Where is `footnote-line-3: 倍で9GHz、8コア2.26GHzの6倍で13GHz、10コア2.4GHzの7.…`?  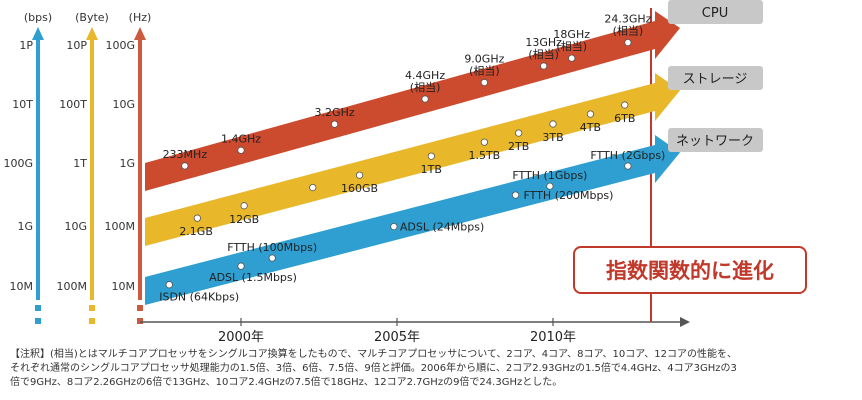 footnote-line-3: 倍で9GHz、8コア2.26GHzの6倍で13GHz、10コア2.4GHzの7.… is located at coordinates (286, 382).